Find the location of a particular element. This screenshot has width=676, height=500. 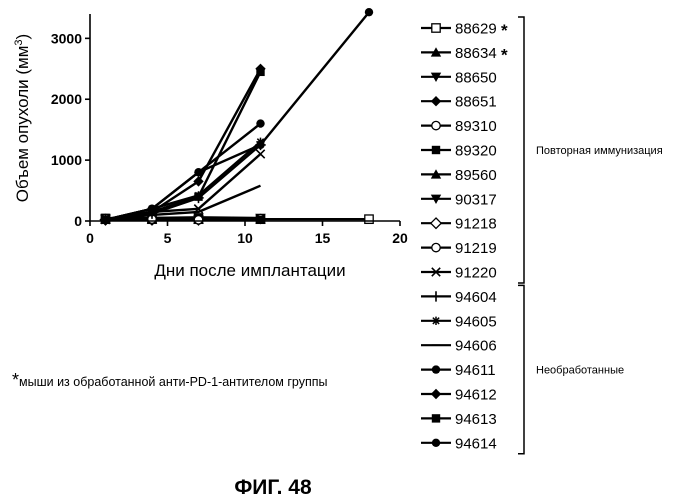

legend-label: 91219 is located at coordinates (476, 248).